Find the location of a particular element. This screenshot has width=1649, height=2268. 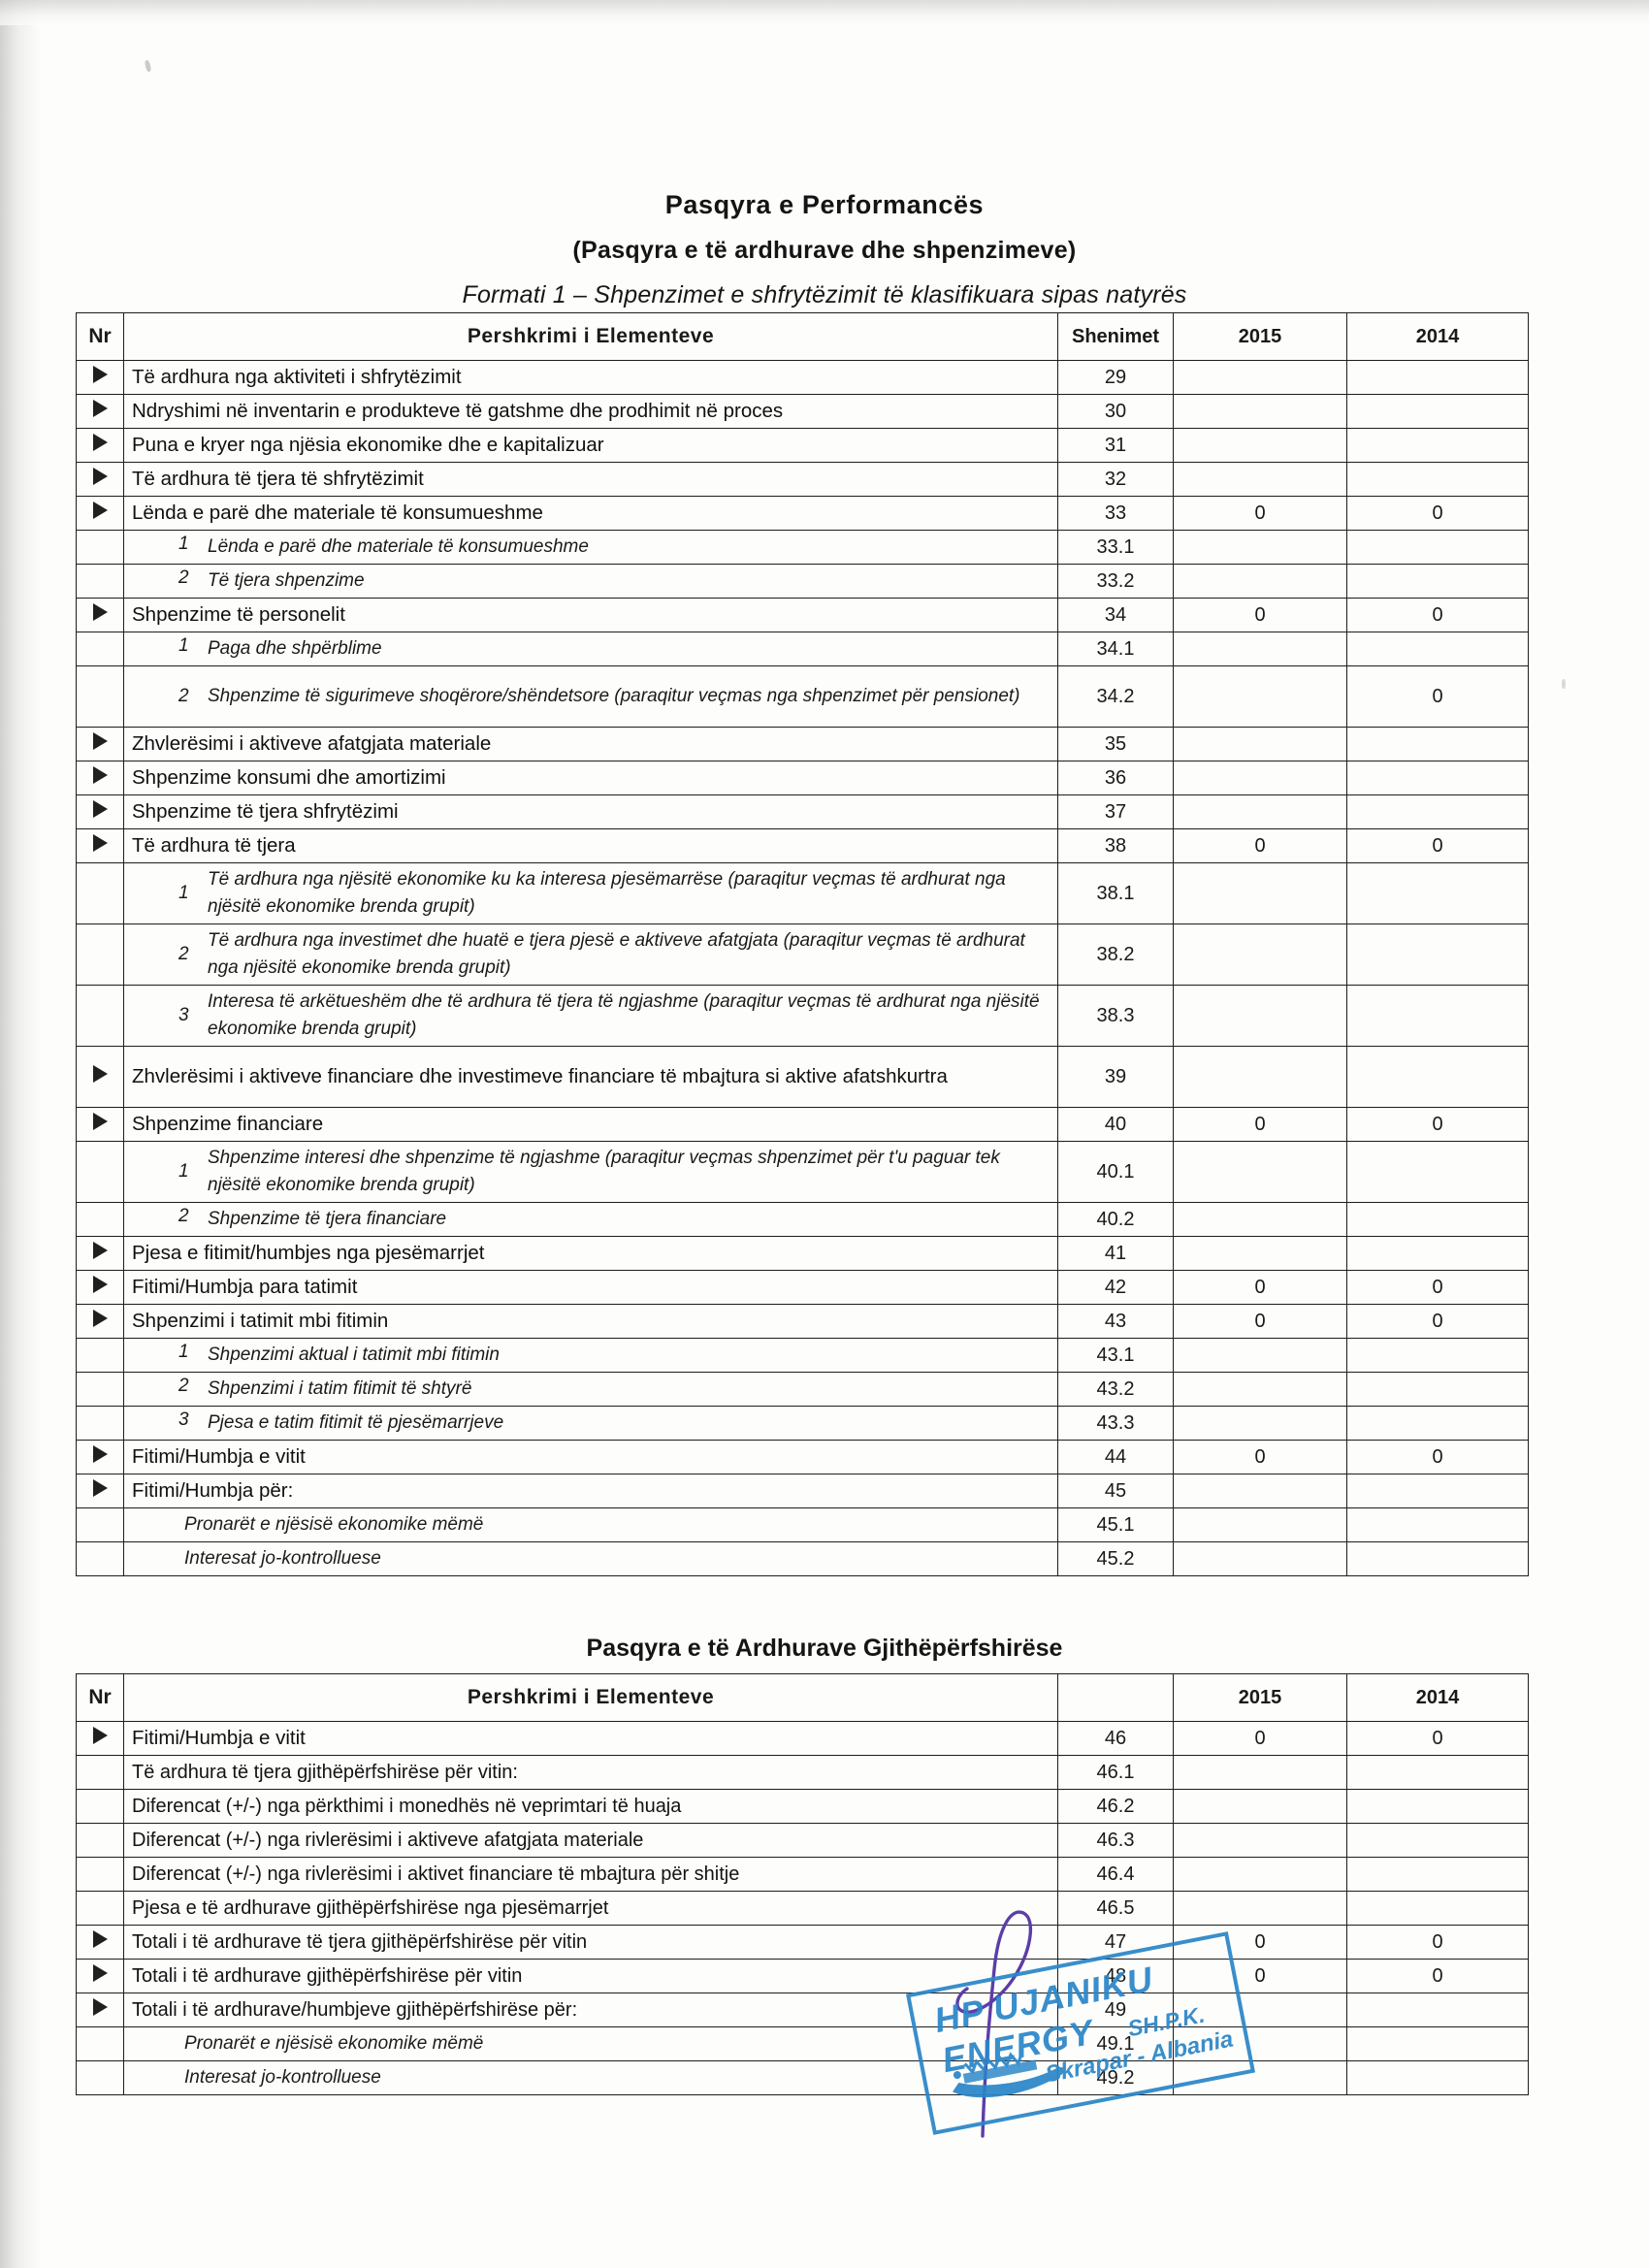

row-note-cell: 46 is located at coordinates (1115, 1738).